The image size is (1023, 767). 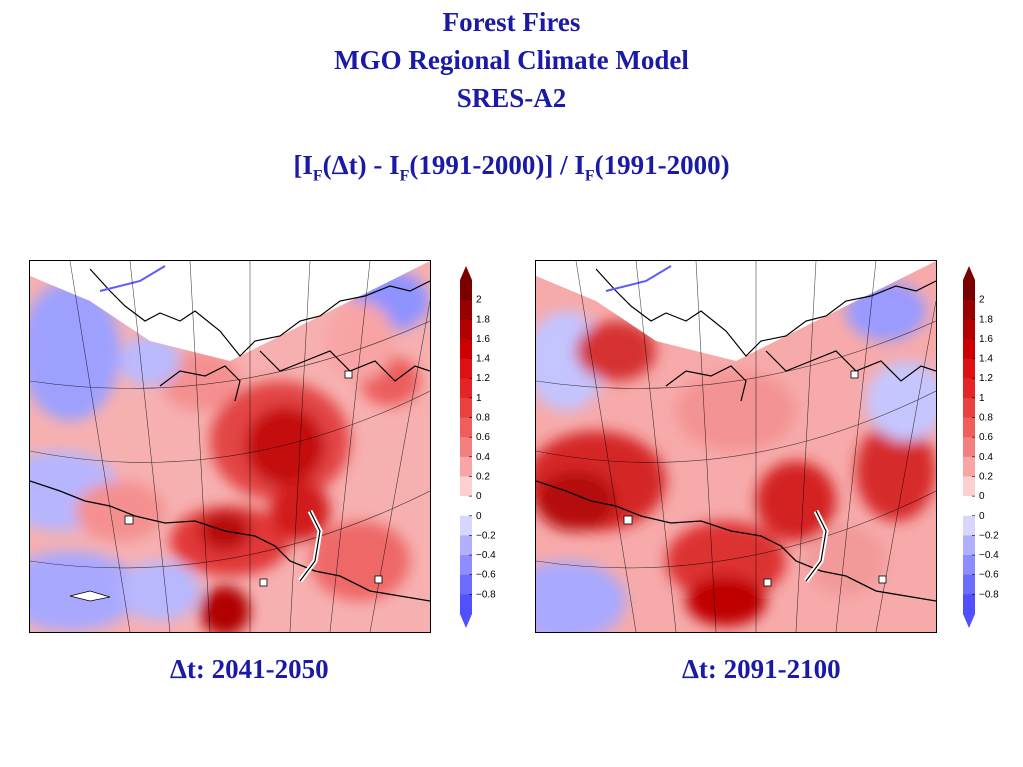 What do you see at coordinates (511, 98) in the screenshot?
I see `title-line-3: SRES-A2` at bounding box center [511, 98].